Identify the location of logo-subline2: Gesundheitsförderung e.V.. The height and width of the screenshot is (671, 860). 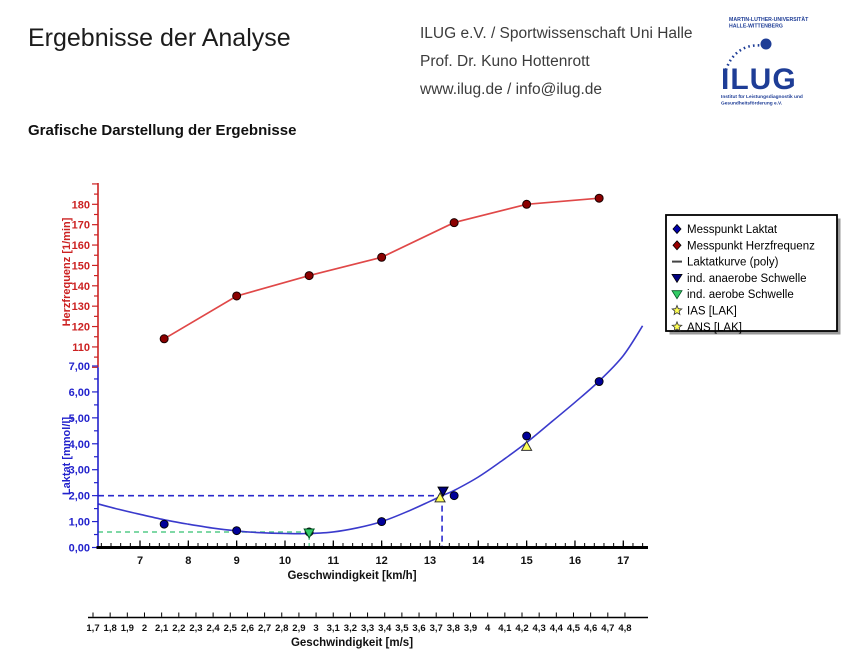
(751, 104).